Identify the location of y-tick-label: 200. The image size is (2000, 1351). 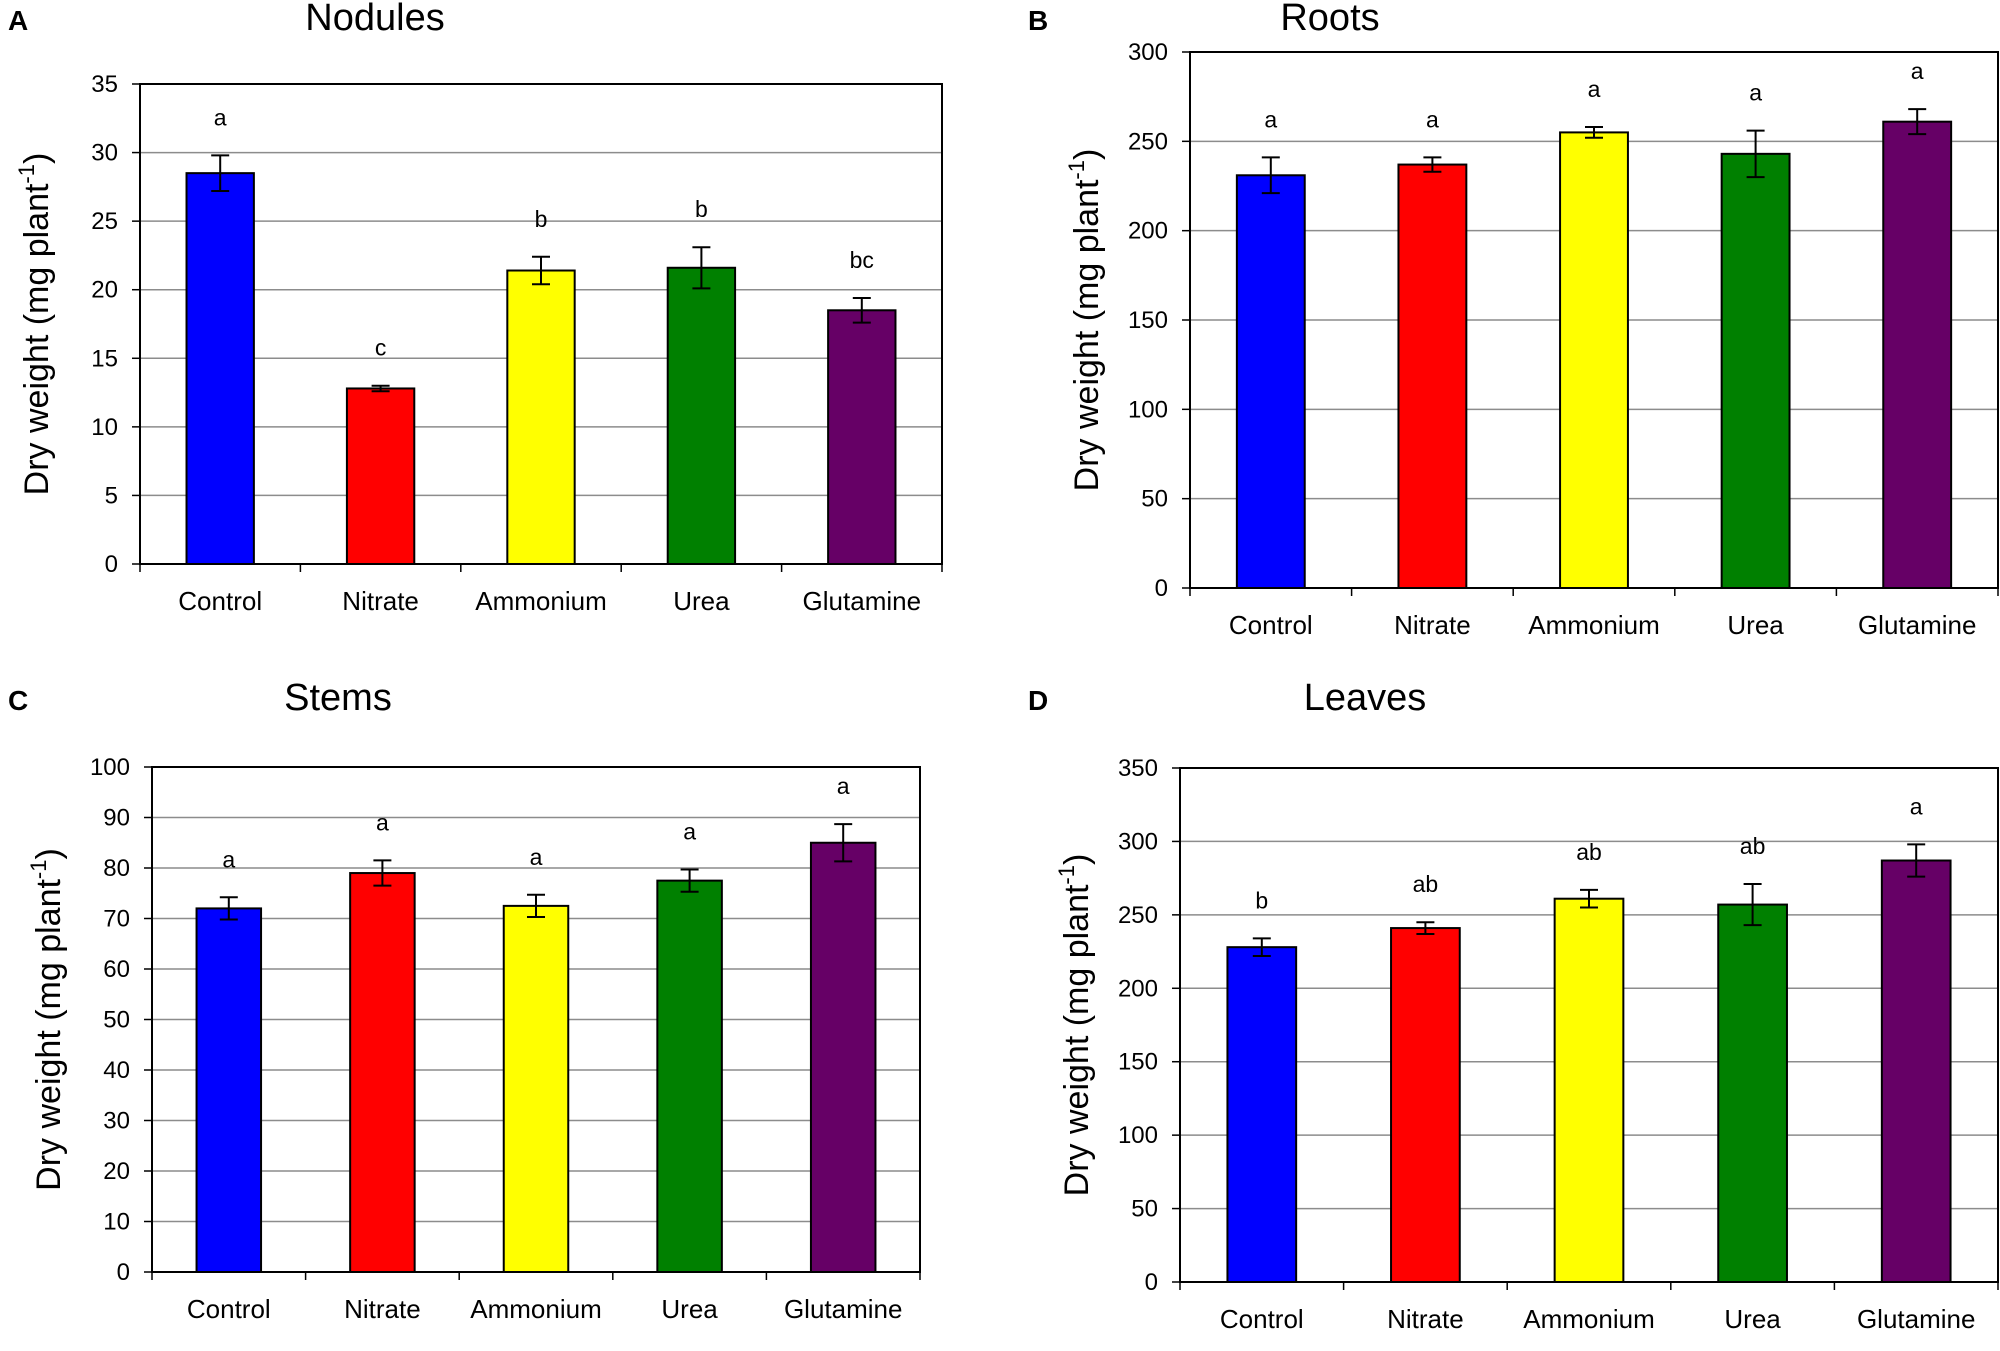
(1148, 231).